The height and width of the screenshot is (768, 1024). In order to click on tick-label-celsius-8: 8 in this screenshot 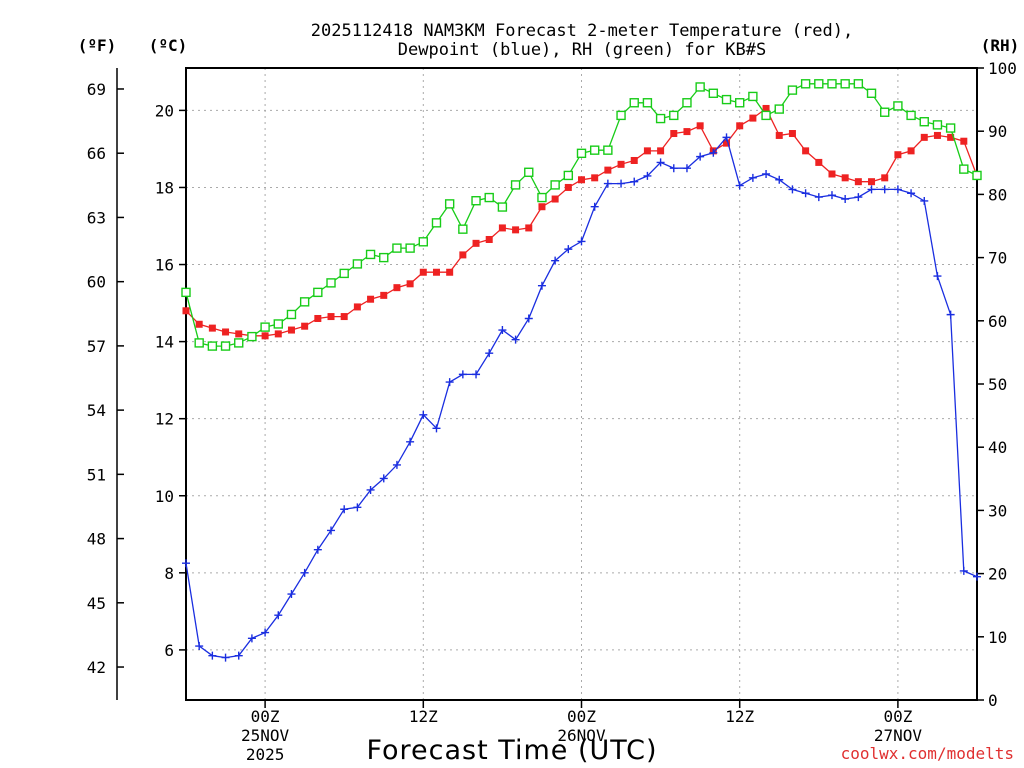, I will do `click(169, 573)`.